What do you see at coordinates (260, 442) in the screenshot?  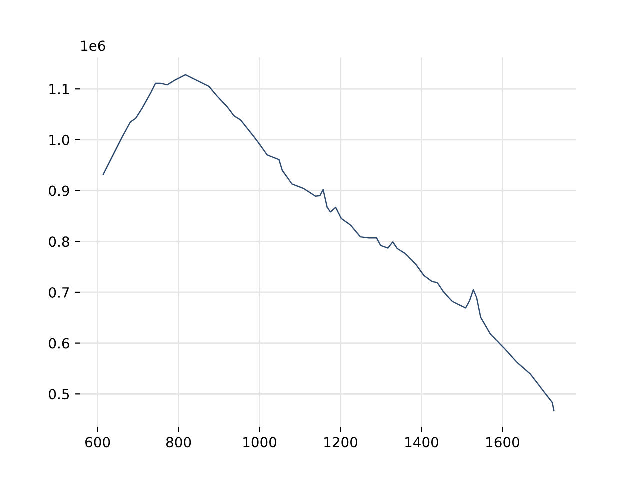 I see `x-tick-label: 1000` at bounding box center [260, 442].